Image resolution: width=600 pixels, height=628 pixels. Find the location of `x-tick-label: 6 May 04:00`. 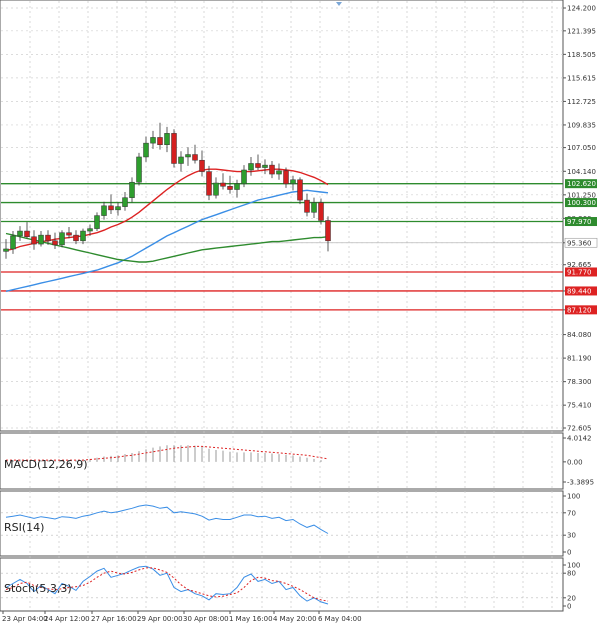

x-tick-label: 6 May 04:00 is located at coordinates (340, 619).